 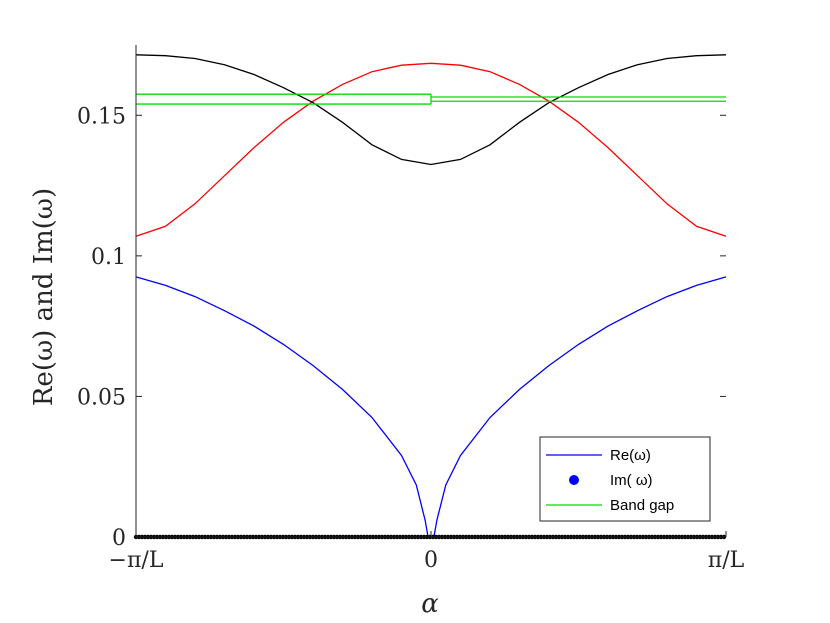 What do you see at coordinates (101, 397) in the screenshot?
I see `y-tick-label: 0.05` at bounding box center [101, 397].